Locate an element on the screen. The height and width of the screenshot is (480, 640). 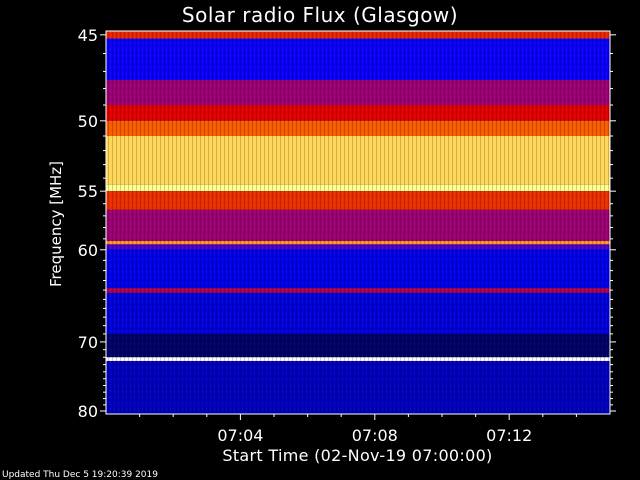
y-tick-label: 55 is located at coordinates (88, 191).